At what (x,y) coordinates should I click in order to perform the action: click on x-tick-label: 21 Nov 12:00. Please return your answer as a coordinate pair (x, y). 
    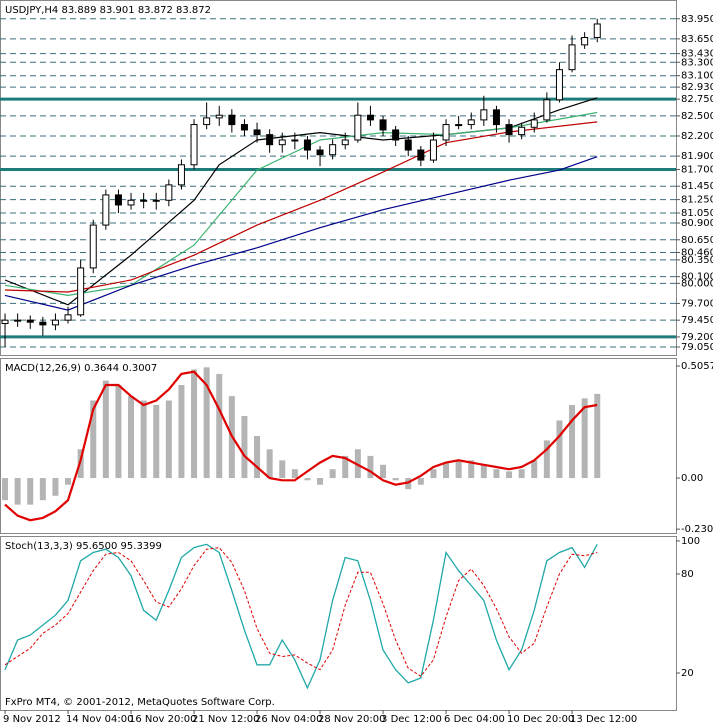
    Looking at the image, I should click on (225, 719).